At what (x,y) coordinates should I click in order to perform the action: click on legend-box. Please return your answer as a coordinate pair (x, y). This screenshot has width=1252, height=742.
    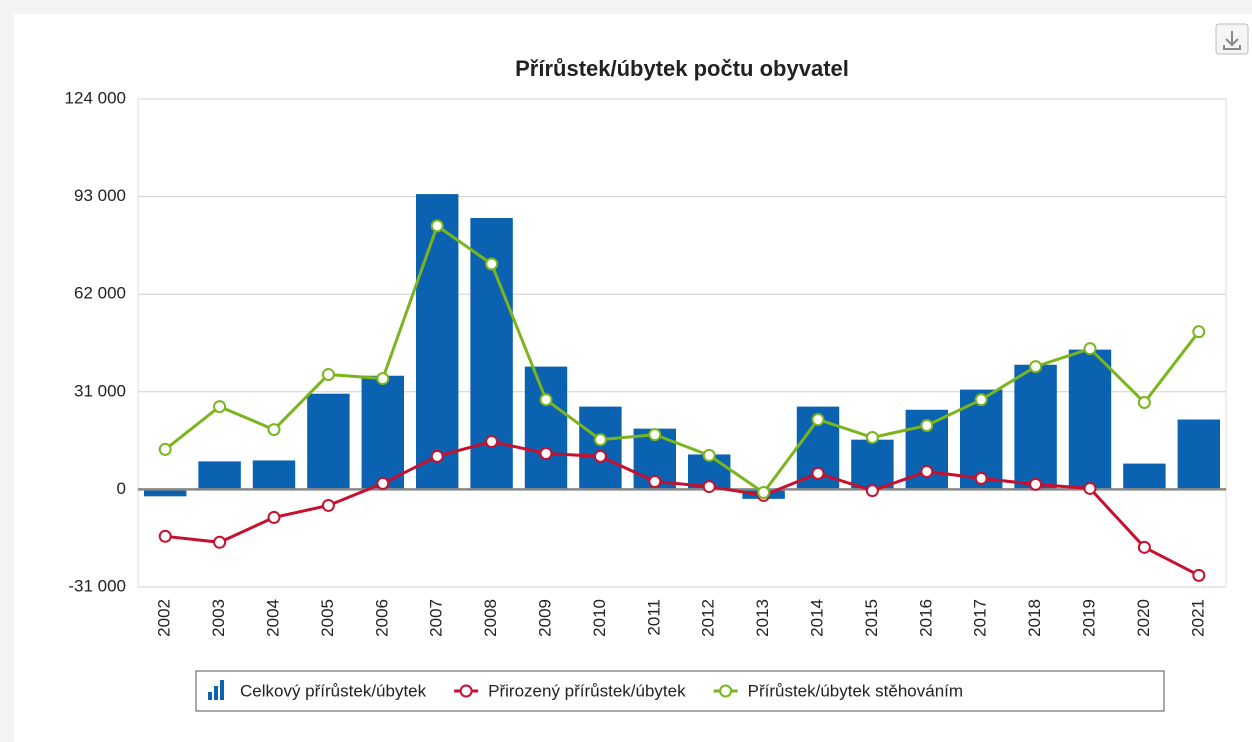
    Looking at the image, I should click on (680, 691).